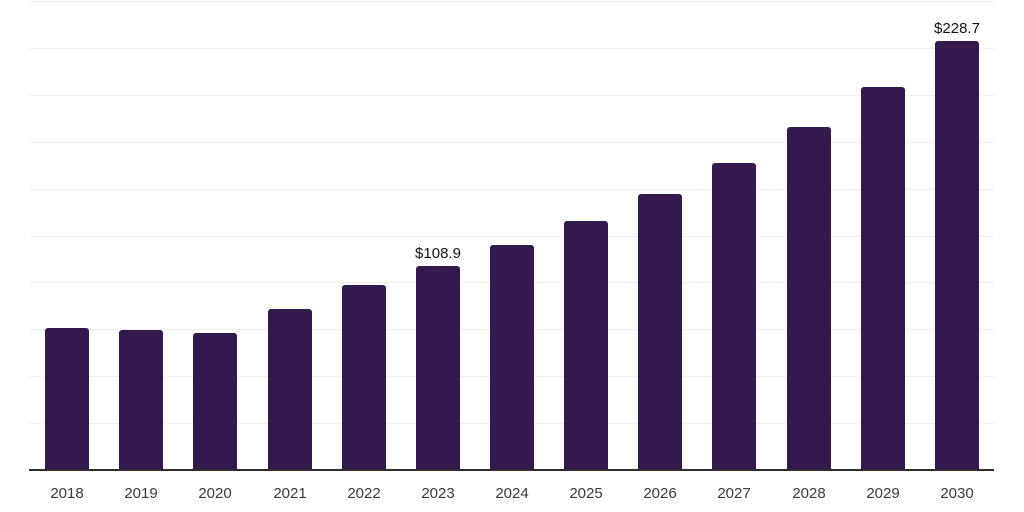  What do you see at coordinates (364, 493) in the screenshot?
I see `x-axis-label: 2022` at bounding box center [364, 493].